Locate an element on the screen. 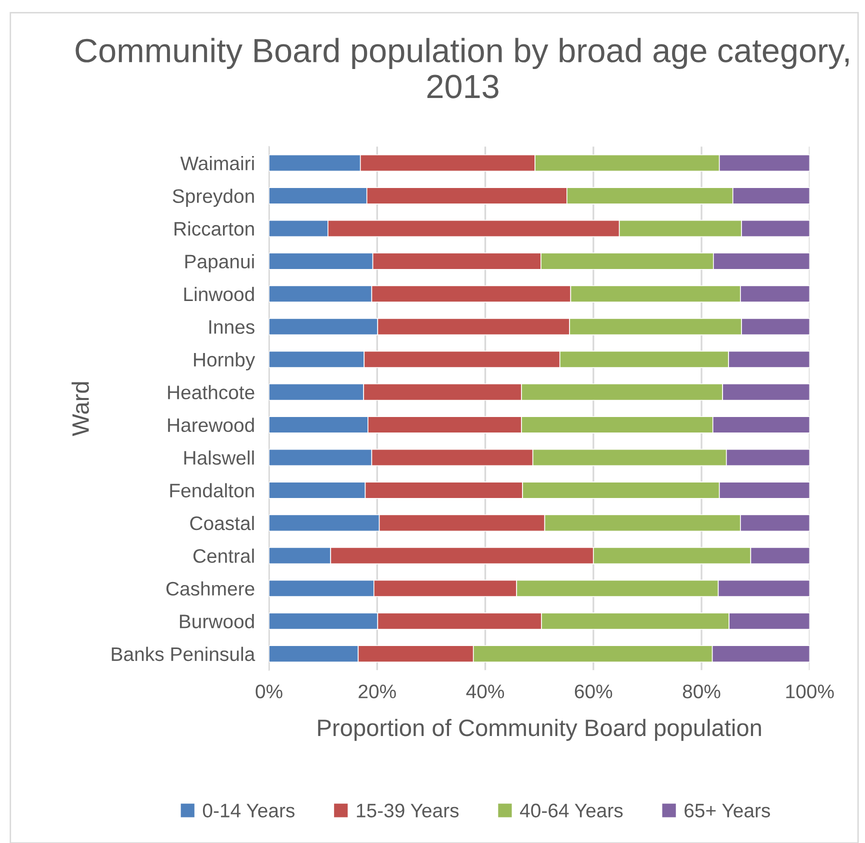 The image size is (865, 843). x-tick-label: 100% is located at coordinates (810, 691).